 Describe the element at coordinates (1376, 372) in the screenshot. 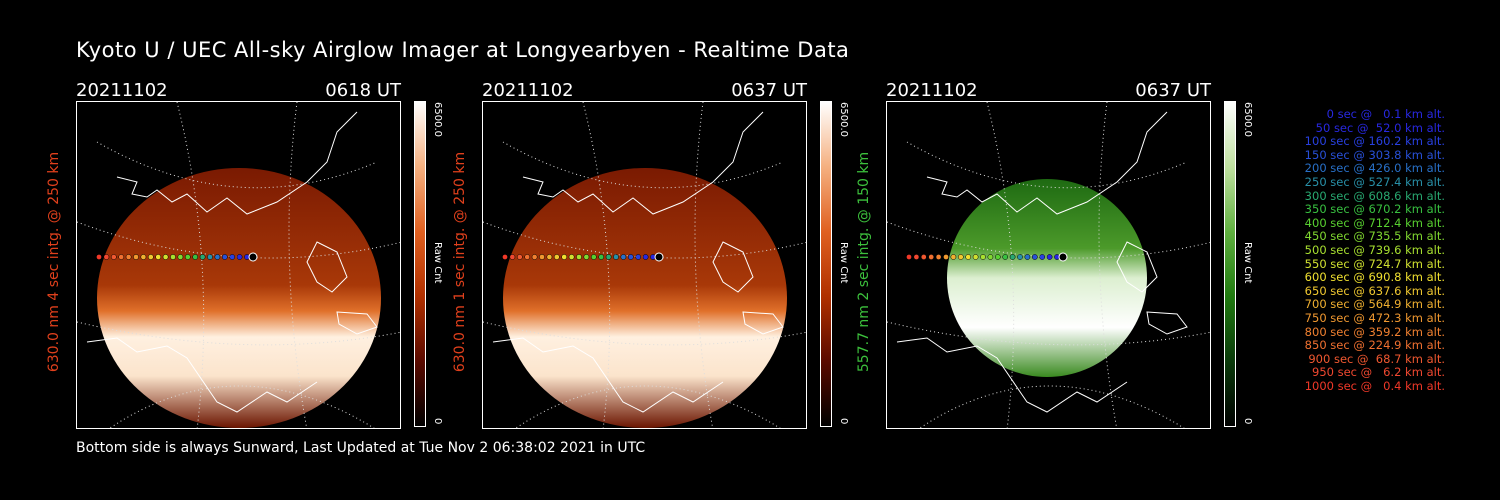

I see `legend-row: 950 sec @ 6.2 km alt.` at that location.